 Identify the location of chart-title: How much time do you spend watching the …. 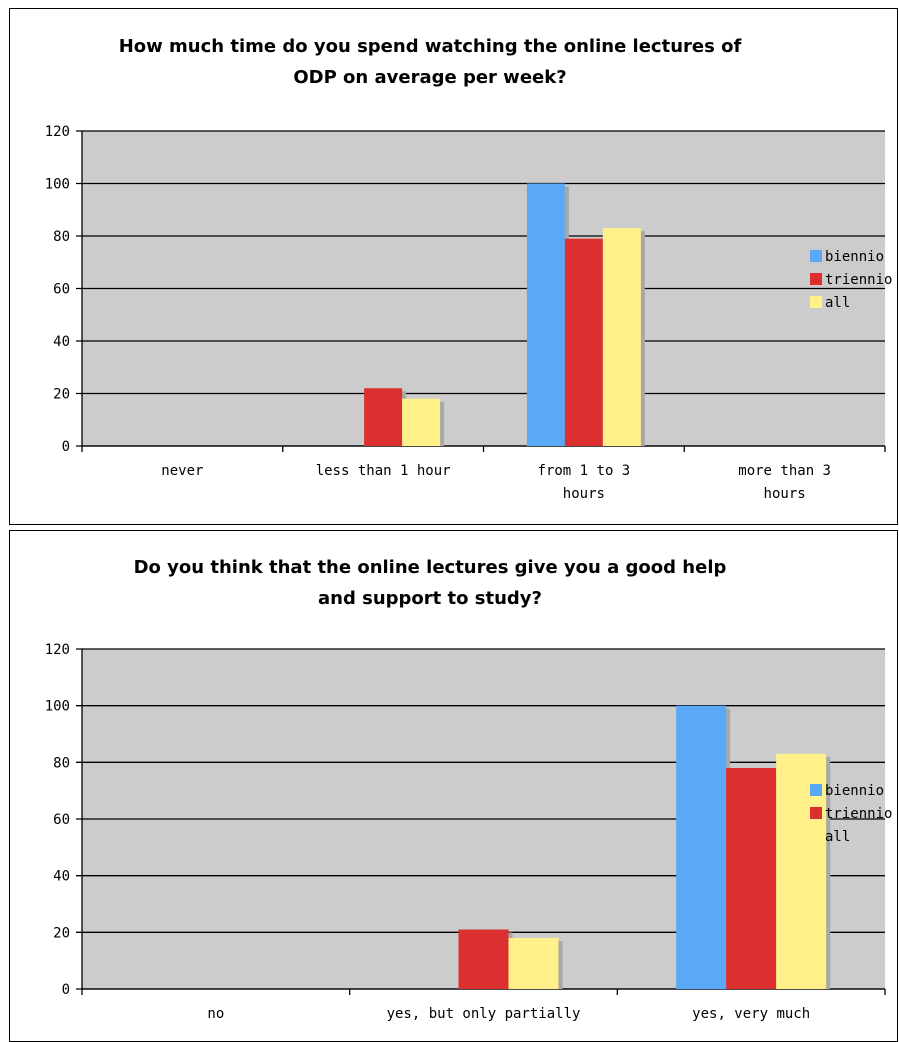
(430, 62).